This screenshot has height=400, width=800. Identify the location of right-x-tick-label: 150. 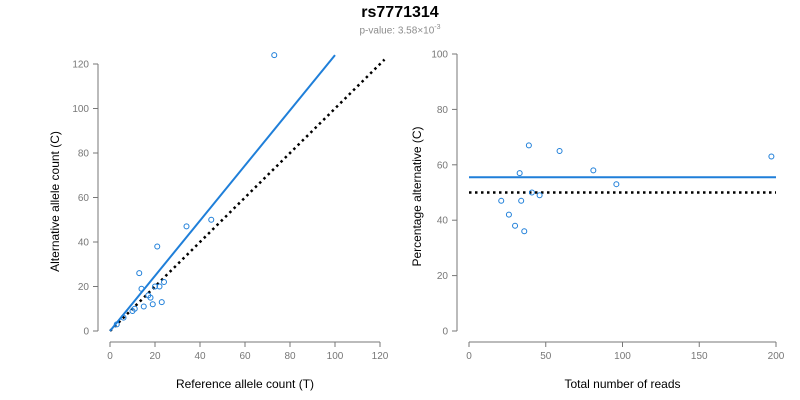
(699, 356).